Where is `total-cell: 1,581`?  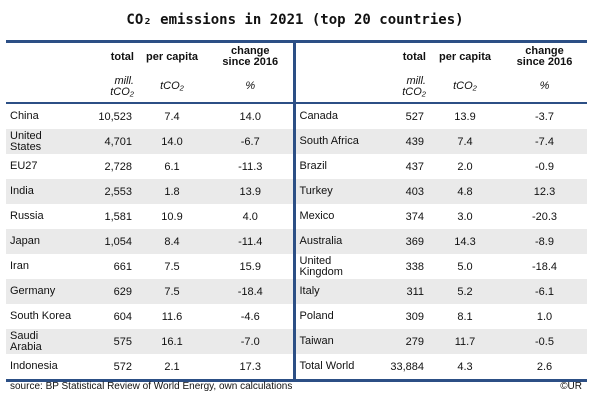
total-cell: 1,581 is located at coordinates (118, 216).